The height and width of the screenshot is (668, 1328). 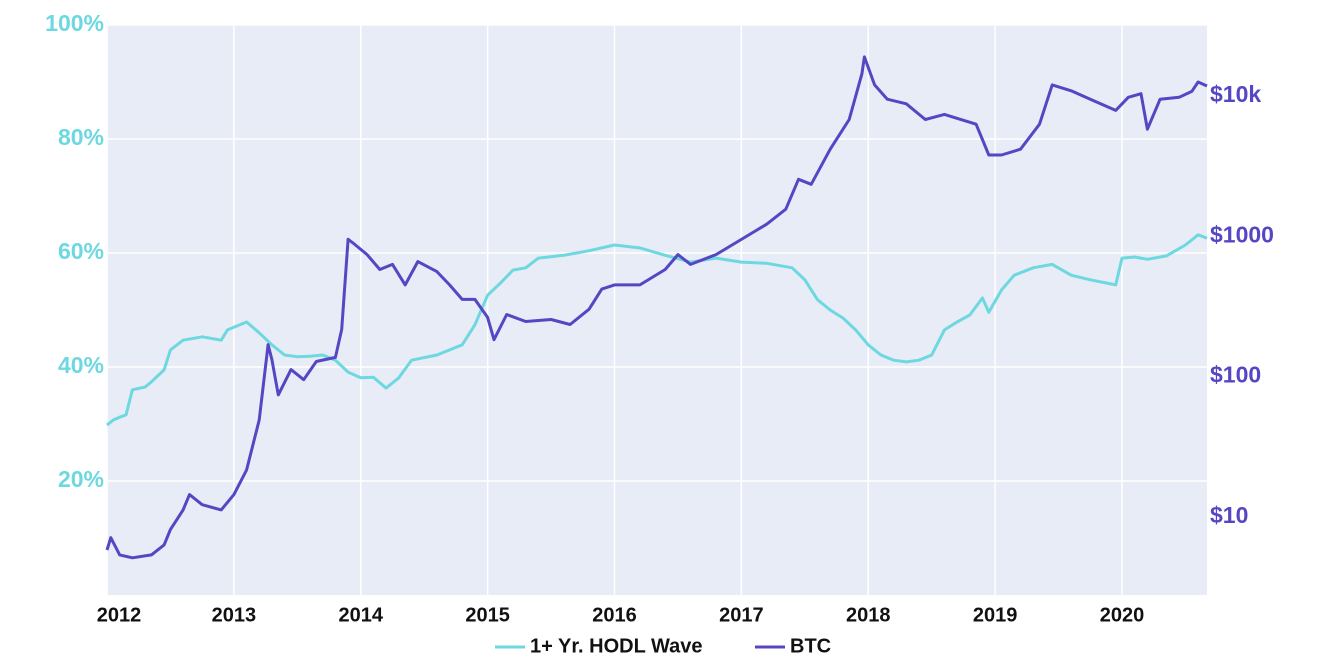 What do you see at coordinates (81, 137) in the screenshot?
I see `y-tick-label: 80%` at bounding box center [81, 137].